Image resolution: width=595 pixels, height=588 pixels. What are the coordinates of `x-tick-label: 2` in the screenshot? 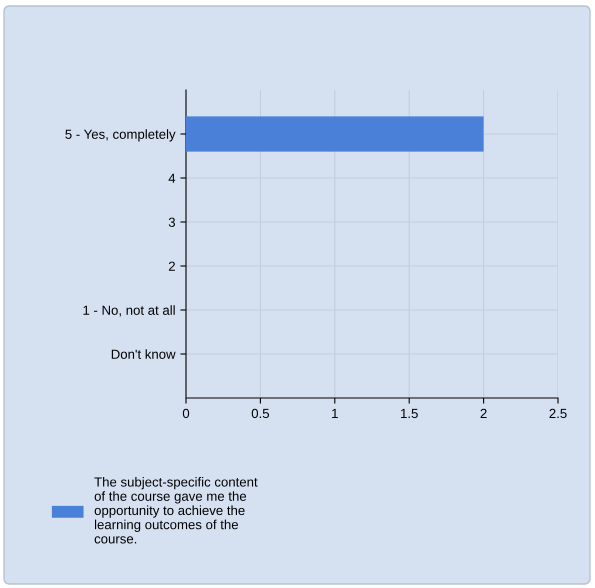 It's located at (483, 413).